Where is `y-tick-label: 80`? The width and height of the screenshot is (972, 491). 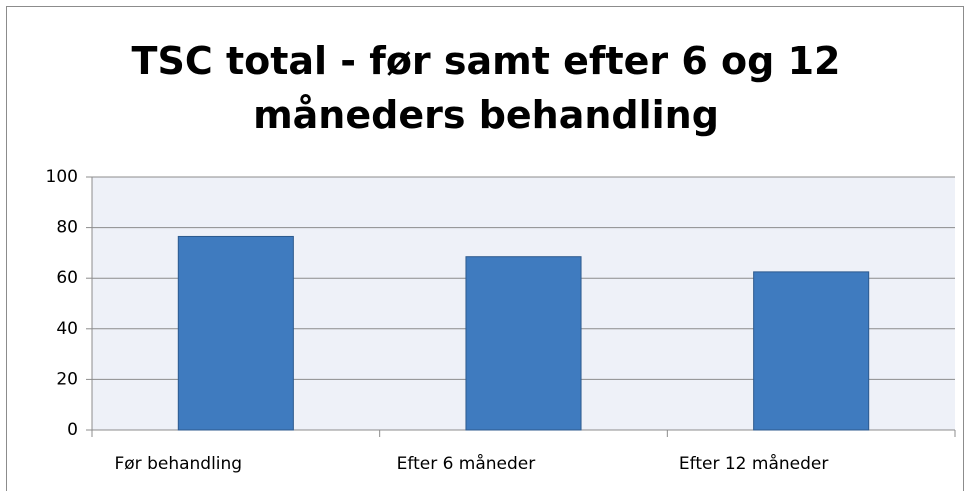 y-tick-label: 80 is located at coordinates (67, 228).